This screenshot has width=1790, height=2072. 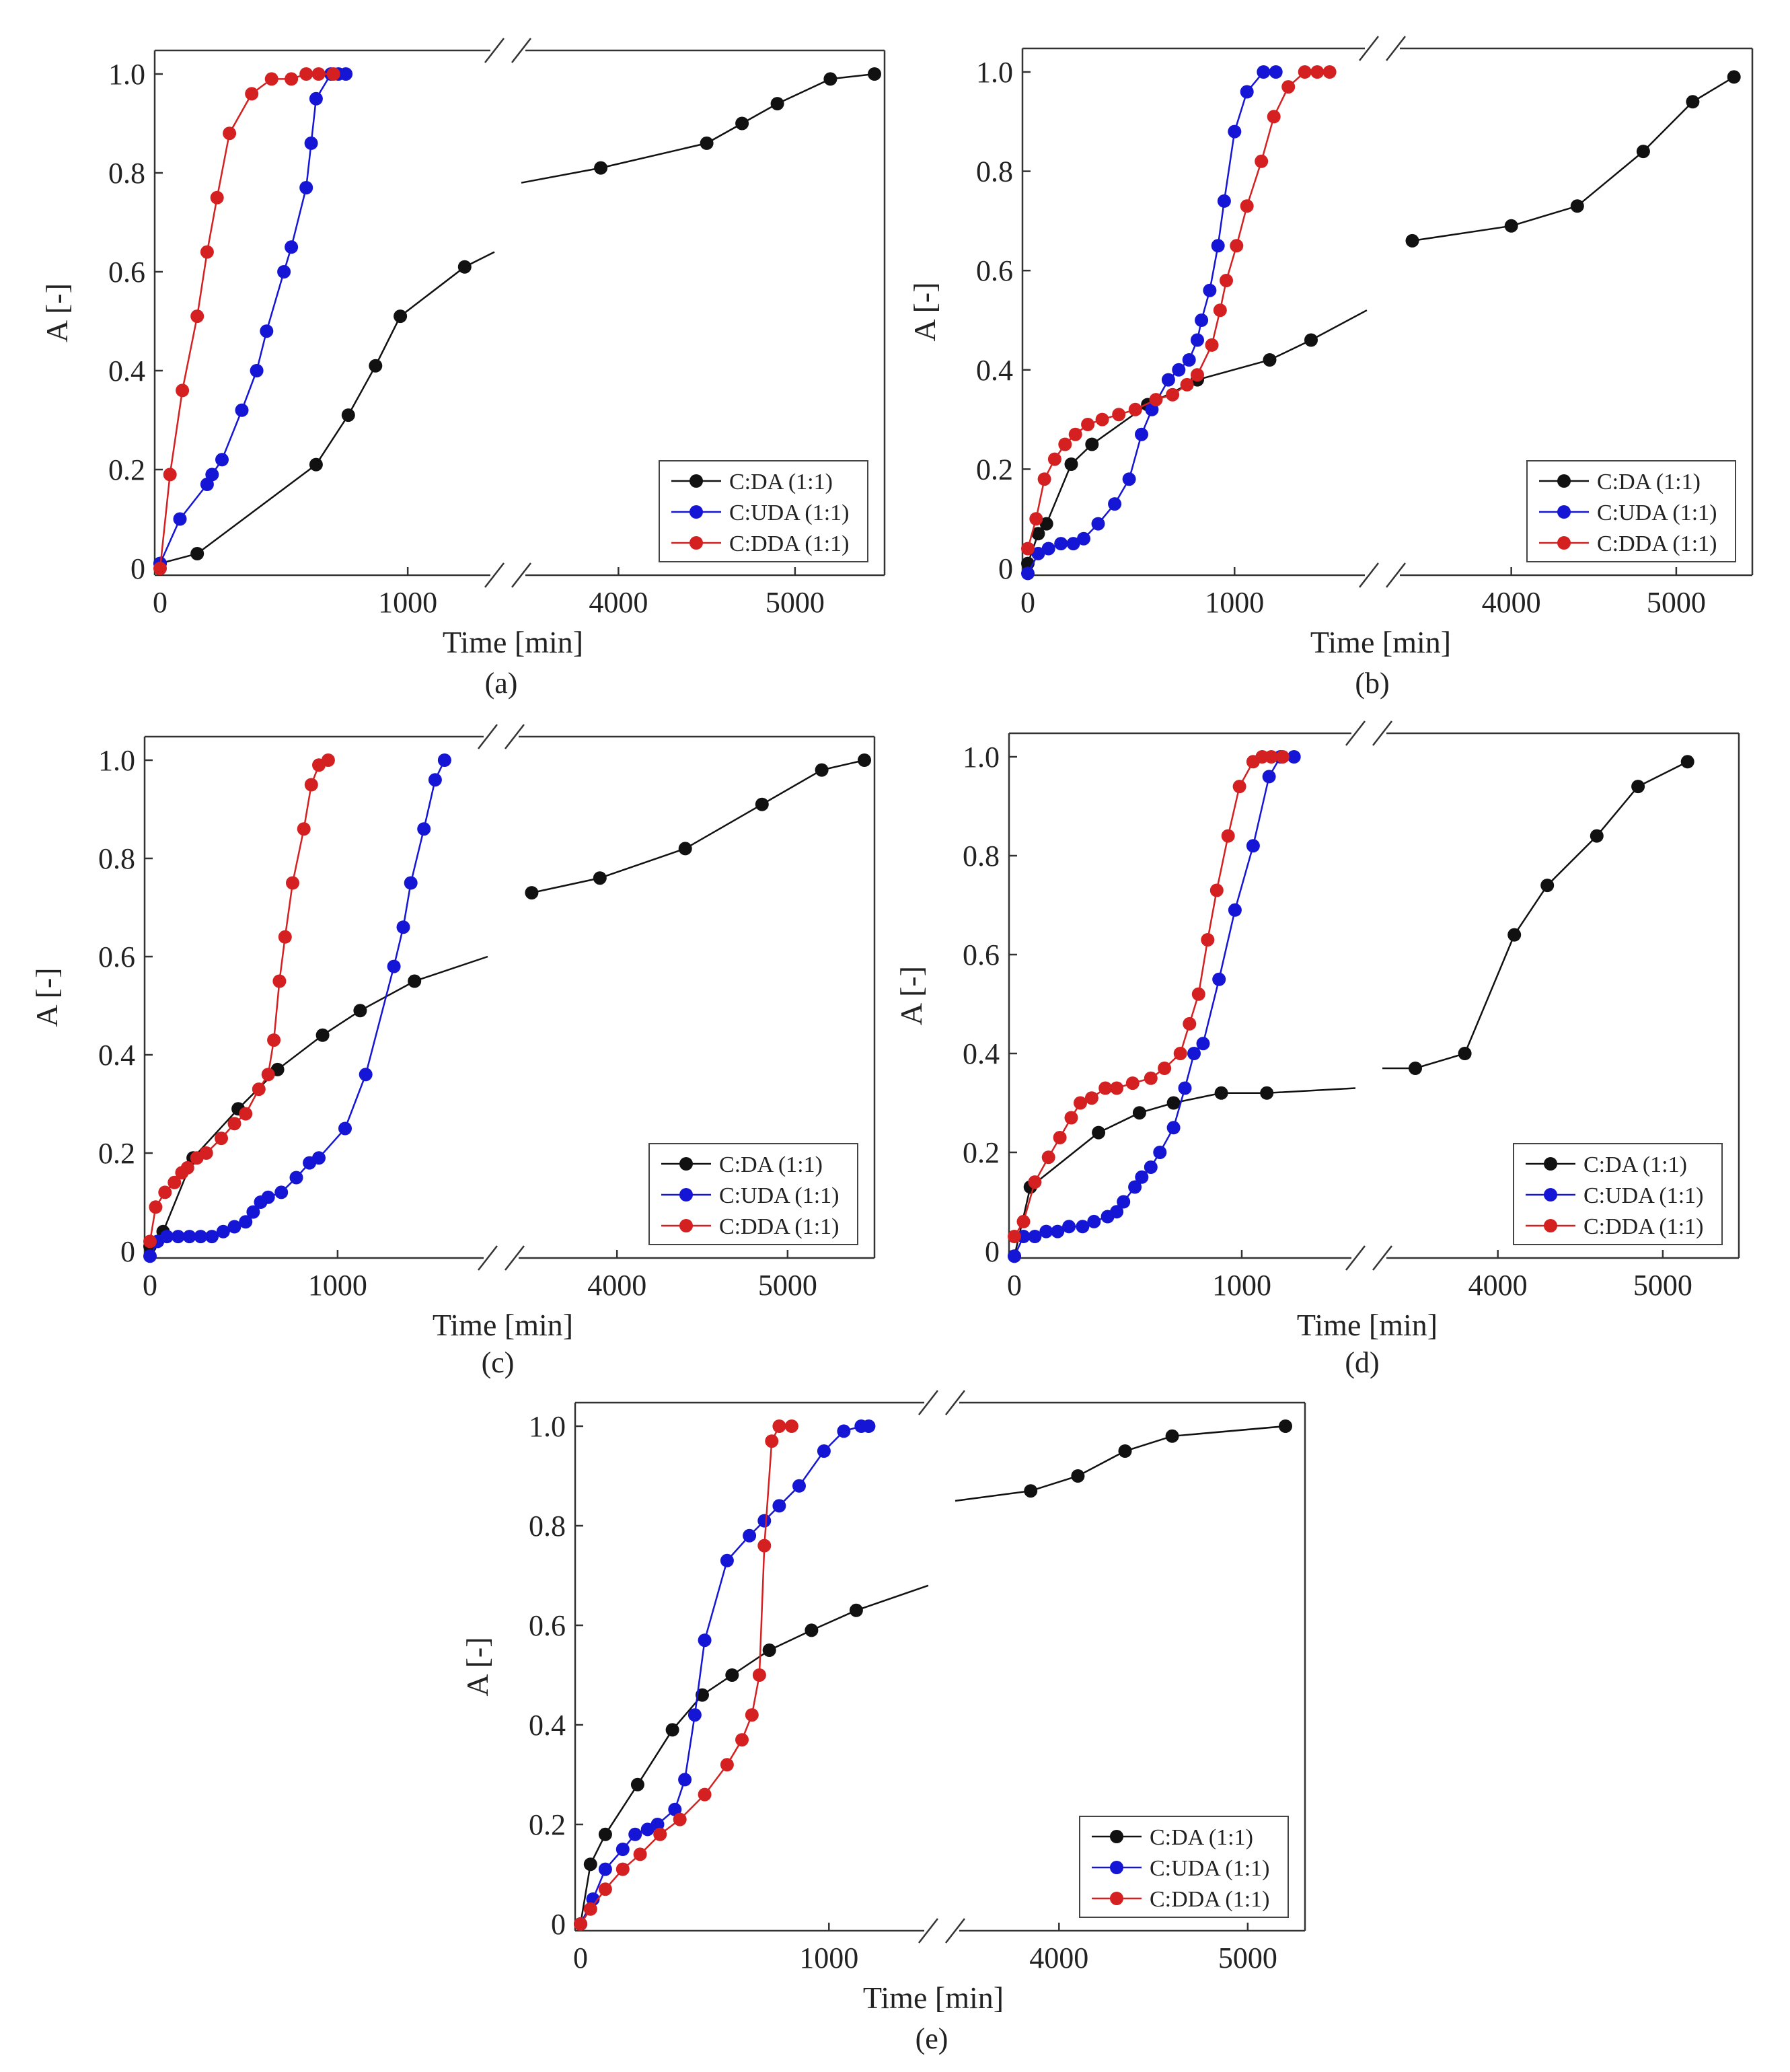 What do you see at coordinates (1006, 568) in the screenshot?
I see `y-tick-label: 0` at bounding box center [1006, 568].